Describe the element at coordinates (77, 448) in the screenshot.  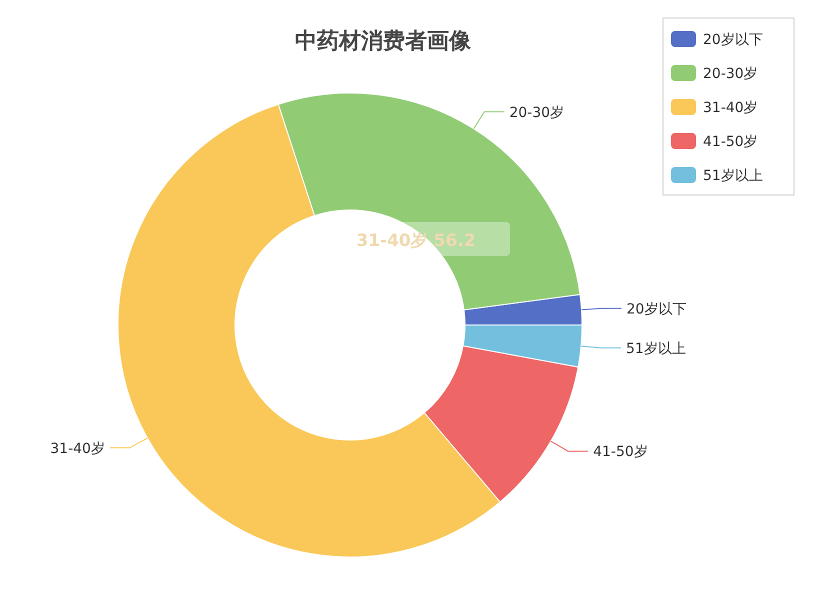
I see `slice-label: 31-40岁` at that location.